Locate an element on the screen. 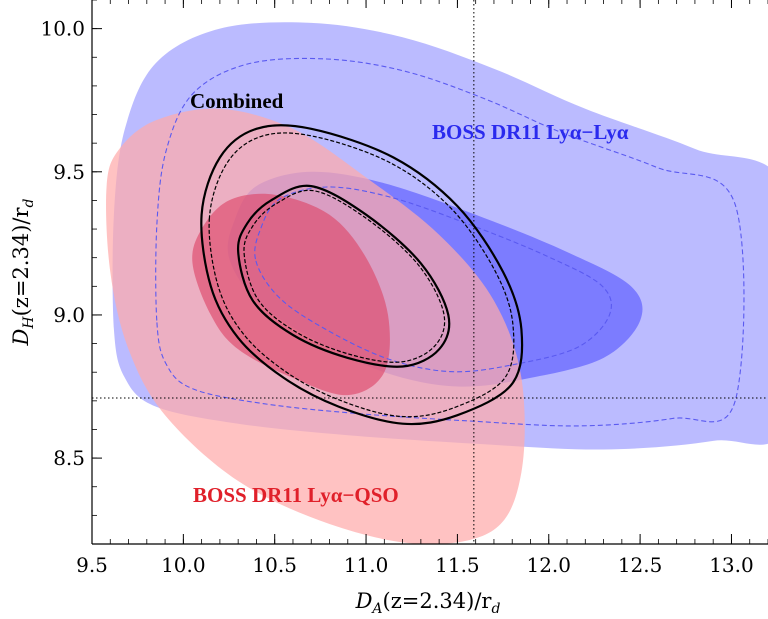 This screenshot has width=768, height=619. x-tick-label: 11.0 is located at coordinates (366, 565).